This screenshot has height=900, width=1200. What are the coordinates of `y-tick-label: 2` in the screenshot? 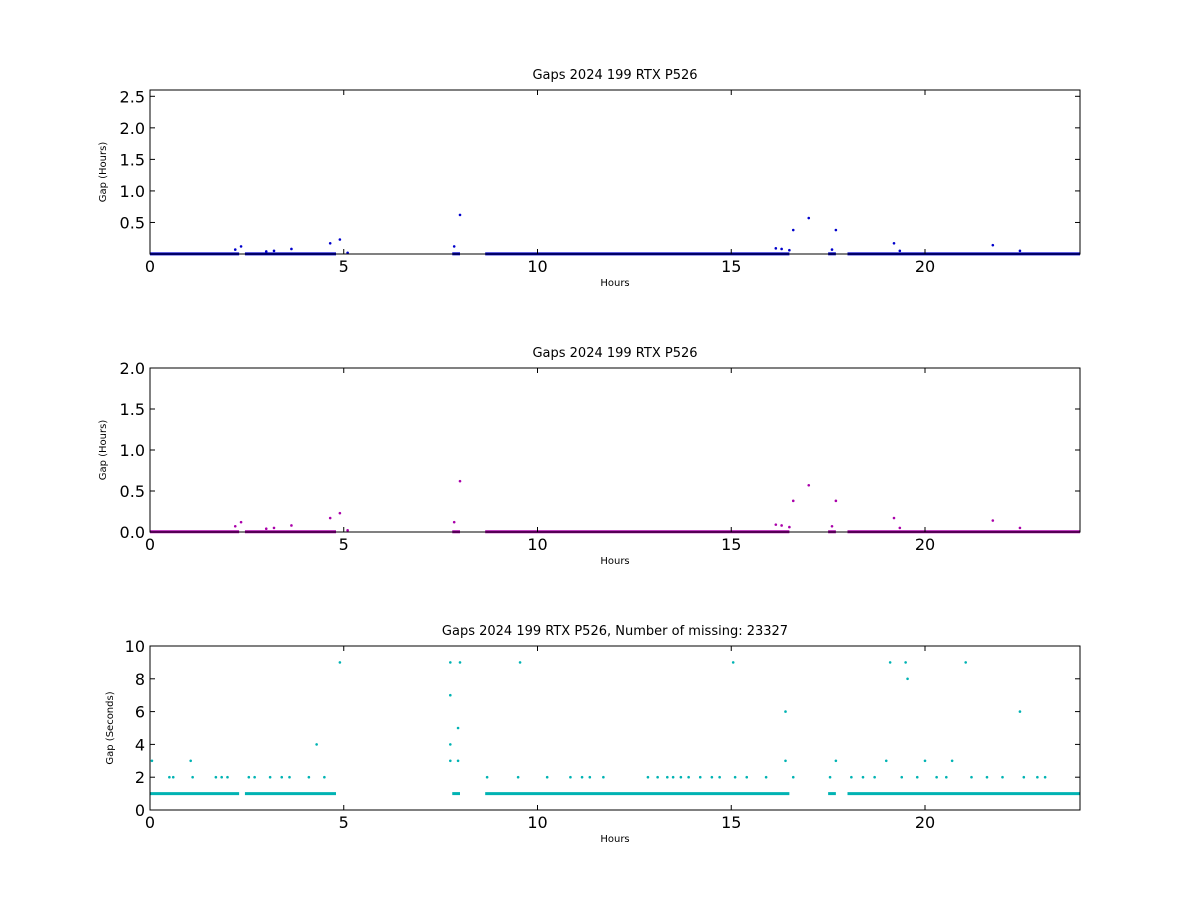 It's located at (140, 777).